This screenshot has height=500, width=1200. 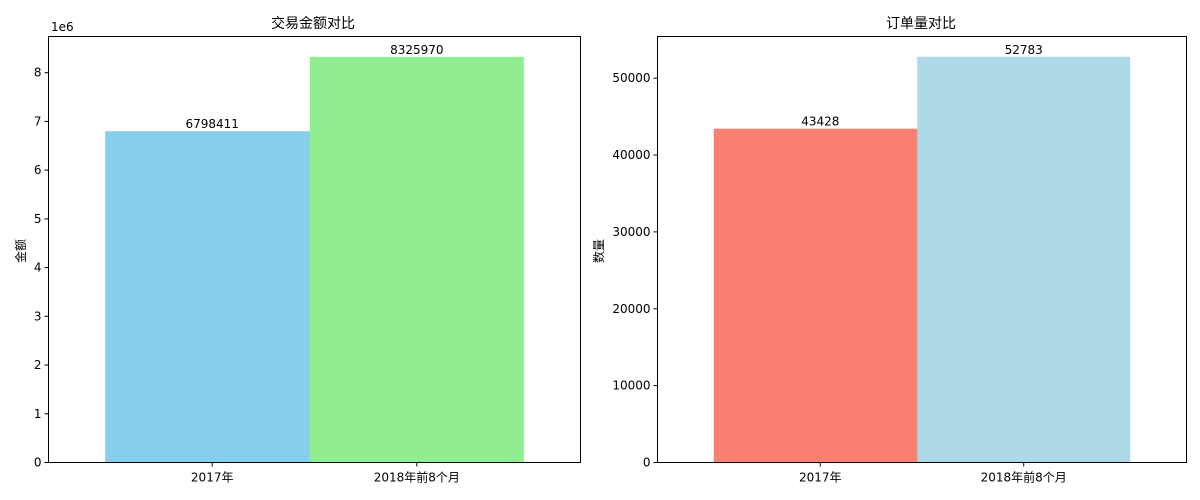 What do you see at coordinates (820, 122) in the screenshot?
I see `data-label: 43428` at bounding box center [820, 122].